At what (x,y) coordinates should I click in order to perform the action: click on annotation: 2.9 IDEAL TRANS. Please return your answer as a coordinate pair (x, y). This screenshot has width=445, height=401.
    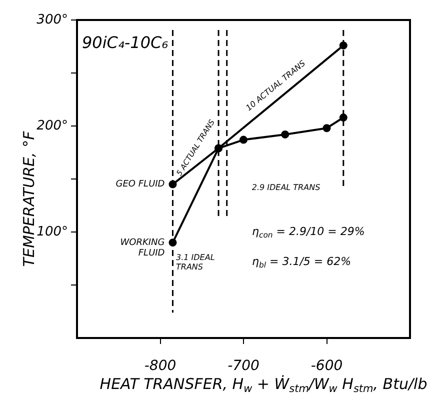
    Looking at the image, I should click on (286, 187).